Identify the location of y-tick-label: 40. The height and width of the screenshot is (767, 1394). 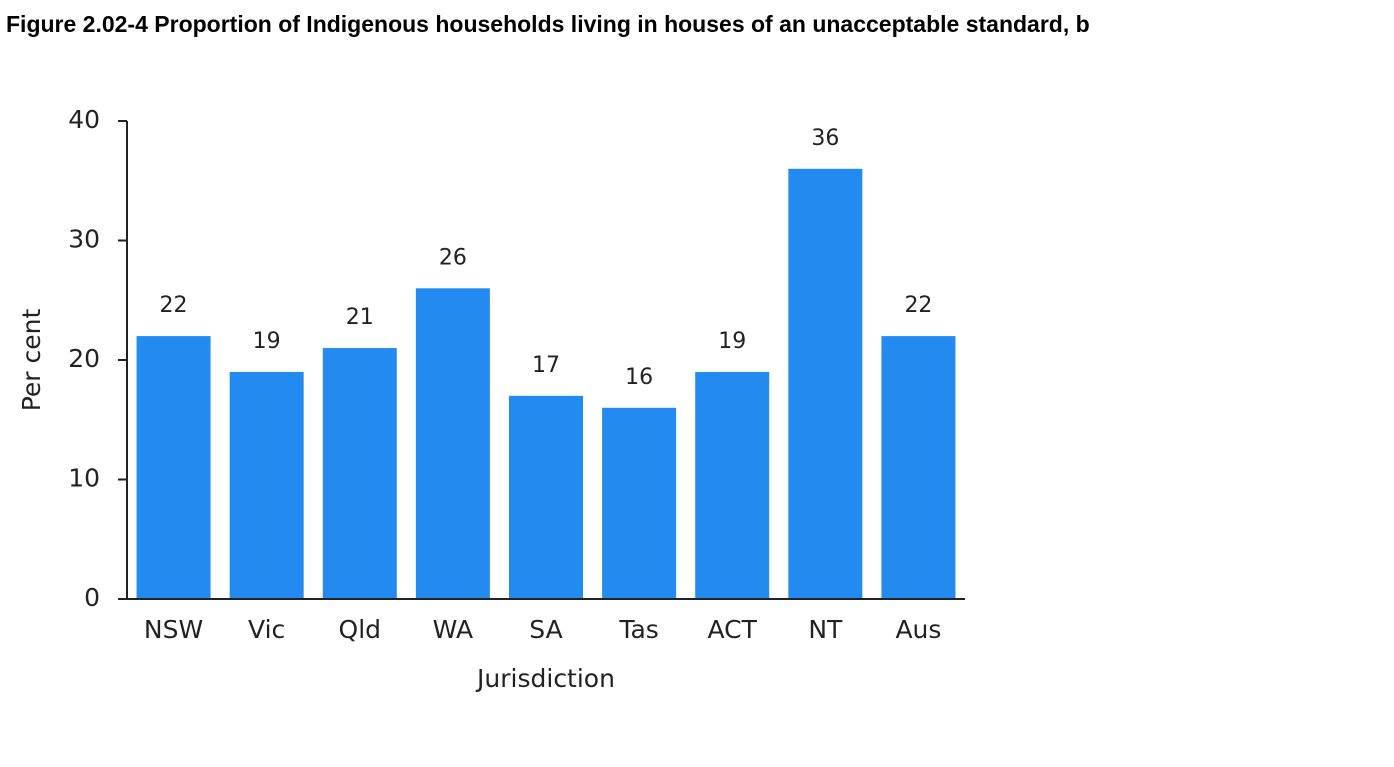
(84, 119).